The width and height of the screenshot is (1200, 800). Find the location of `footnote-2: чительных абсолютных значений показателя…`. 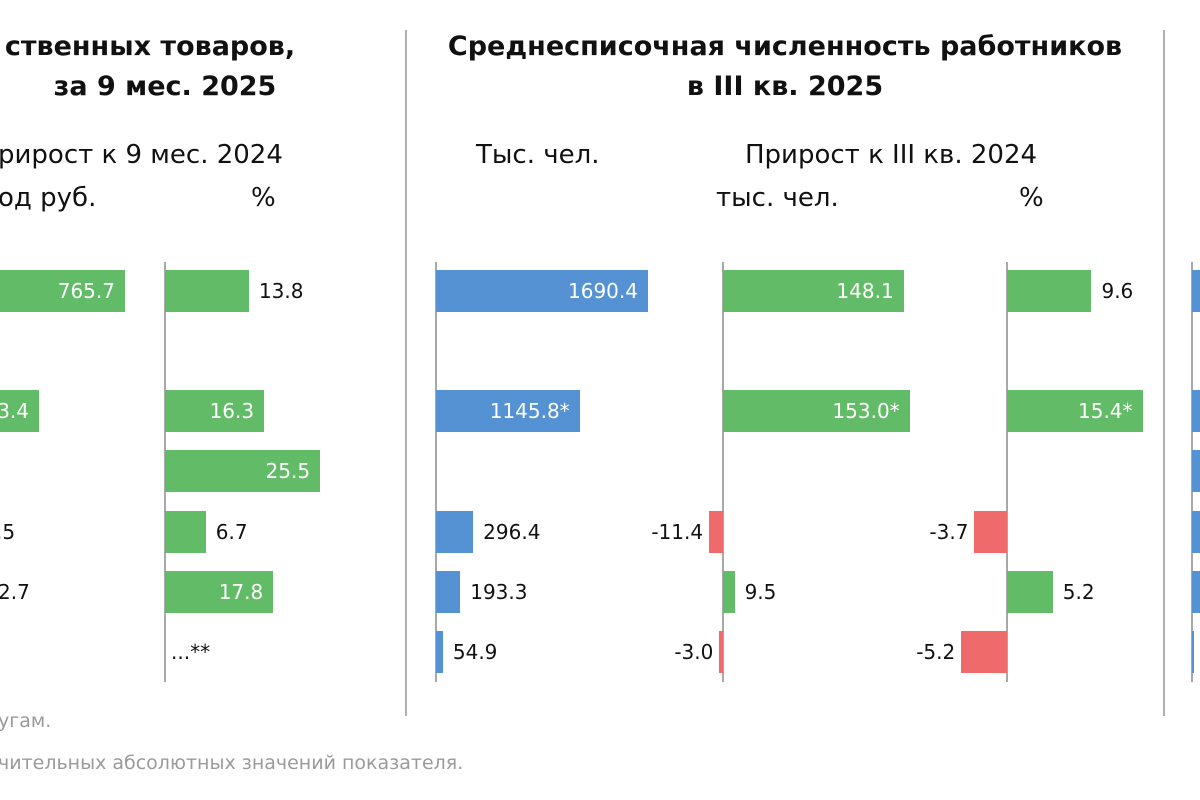

footnote-2: чительных абсолютных значений показателя… is located at coordinates (232, 763).